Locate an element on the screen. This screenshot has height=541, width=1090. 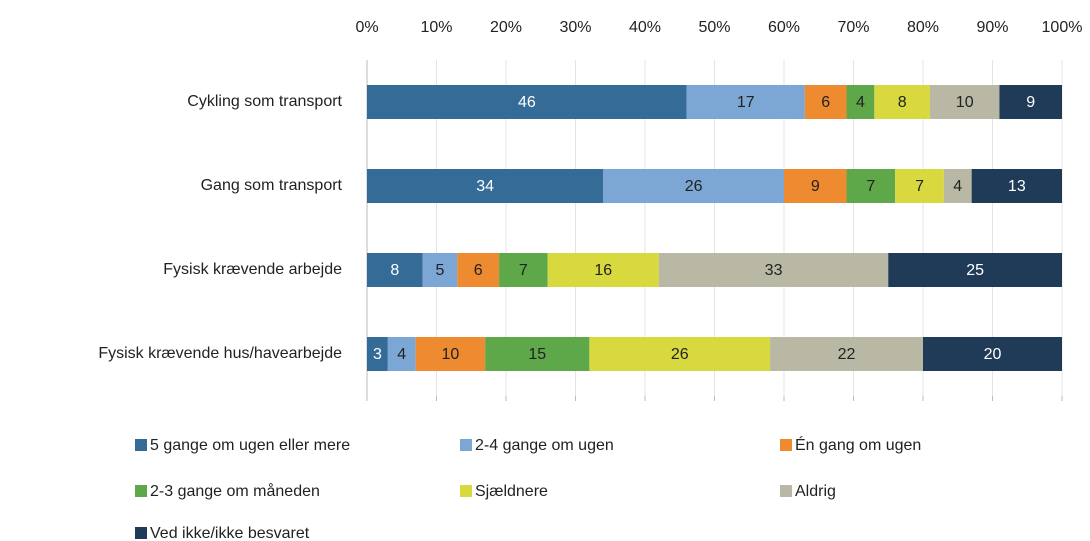
legend-label: Aldrig is located at coordinates (815, 491).